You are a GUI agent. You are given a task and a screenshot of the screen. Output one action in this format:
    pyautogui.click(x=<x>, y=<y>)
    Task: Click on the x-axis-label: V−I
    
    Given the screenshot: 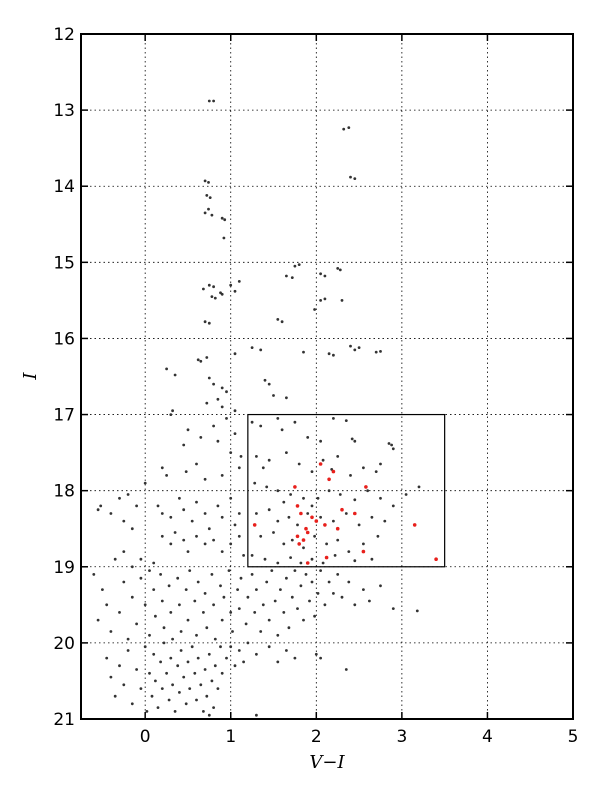 What is the action you would take?
    pyautogui.click(x=327, y=762)
    